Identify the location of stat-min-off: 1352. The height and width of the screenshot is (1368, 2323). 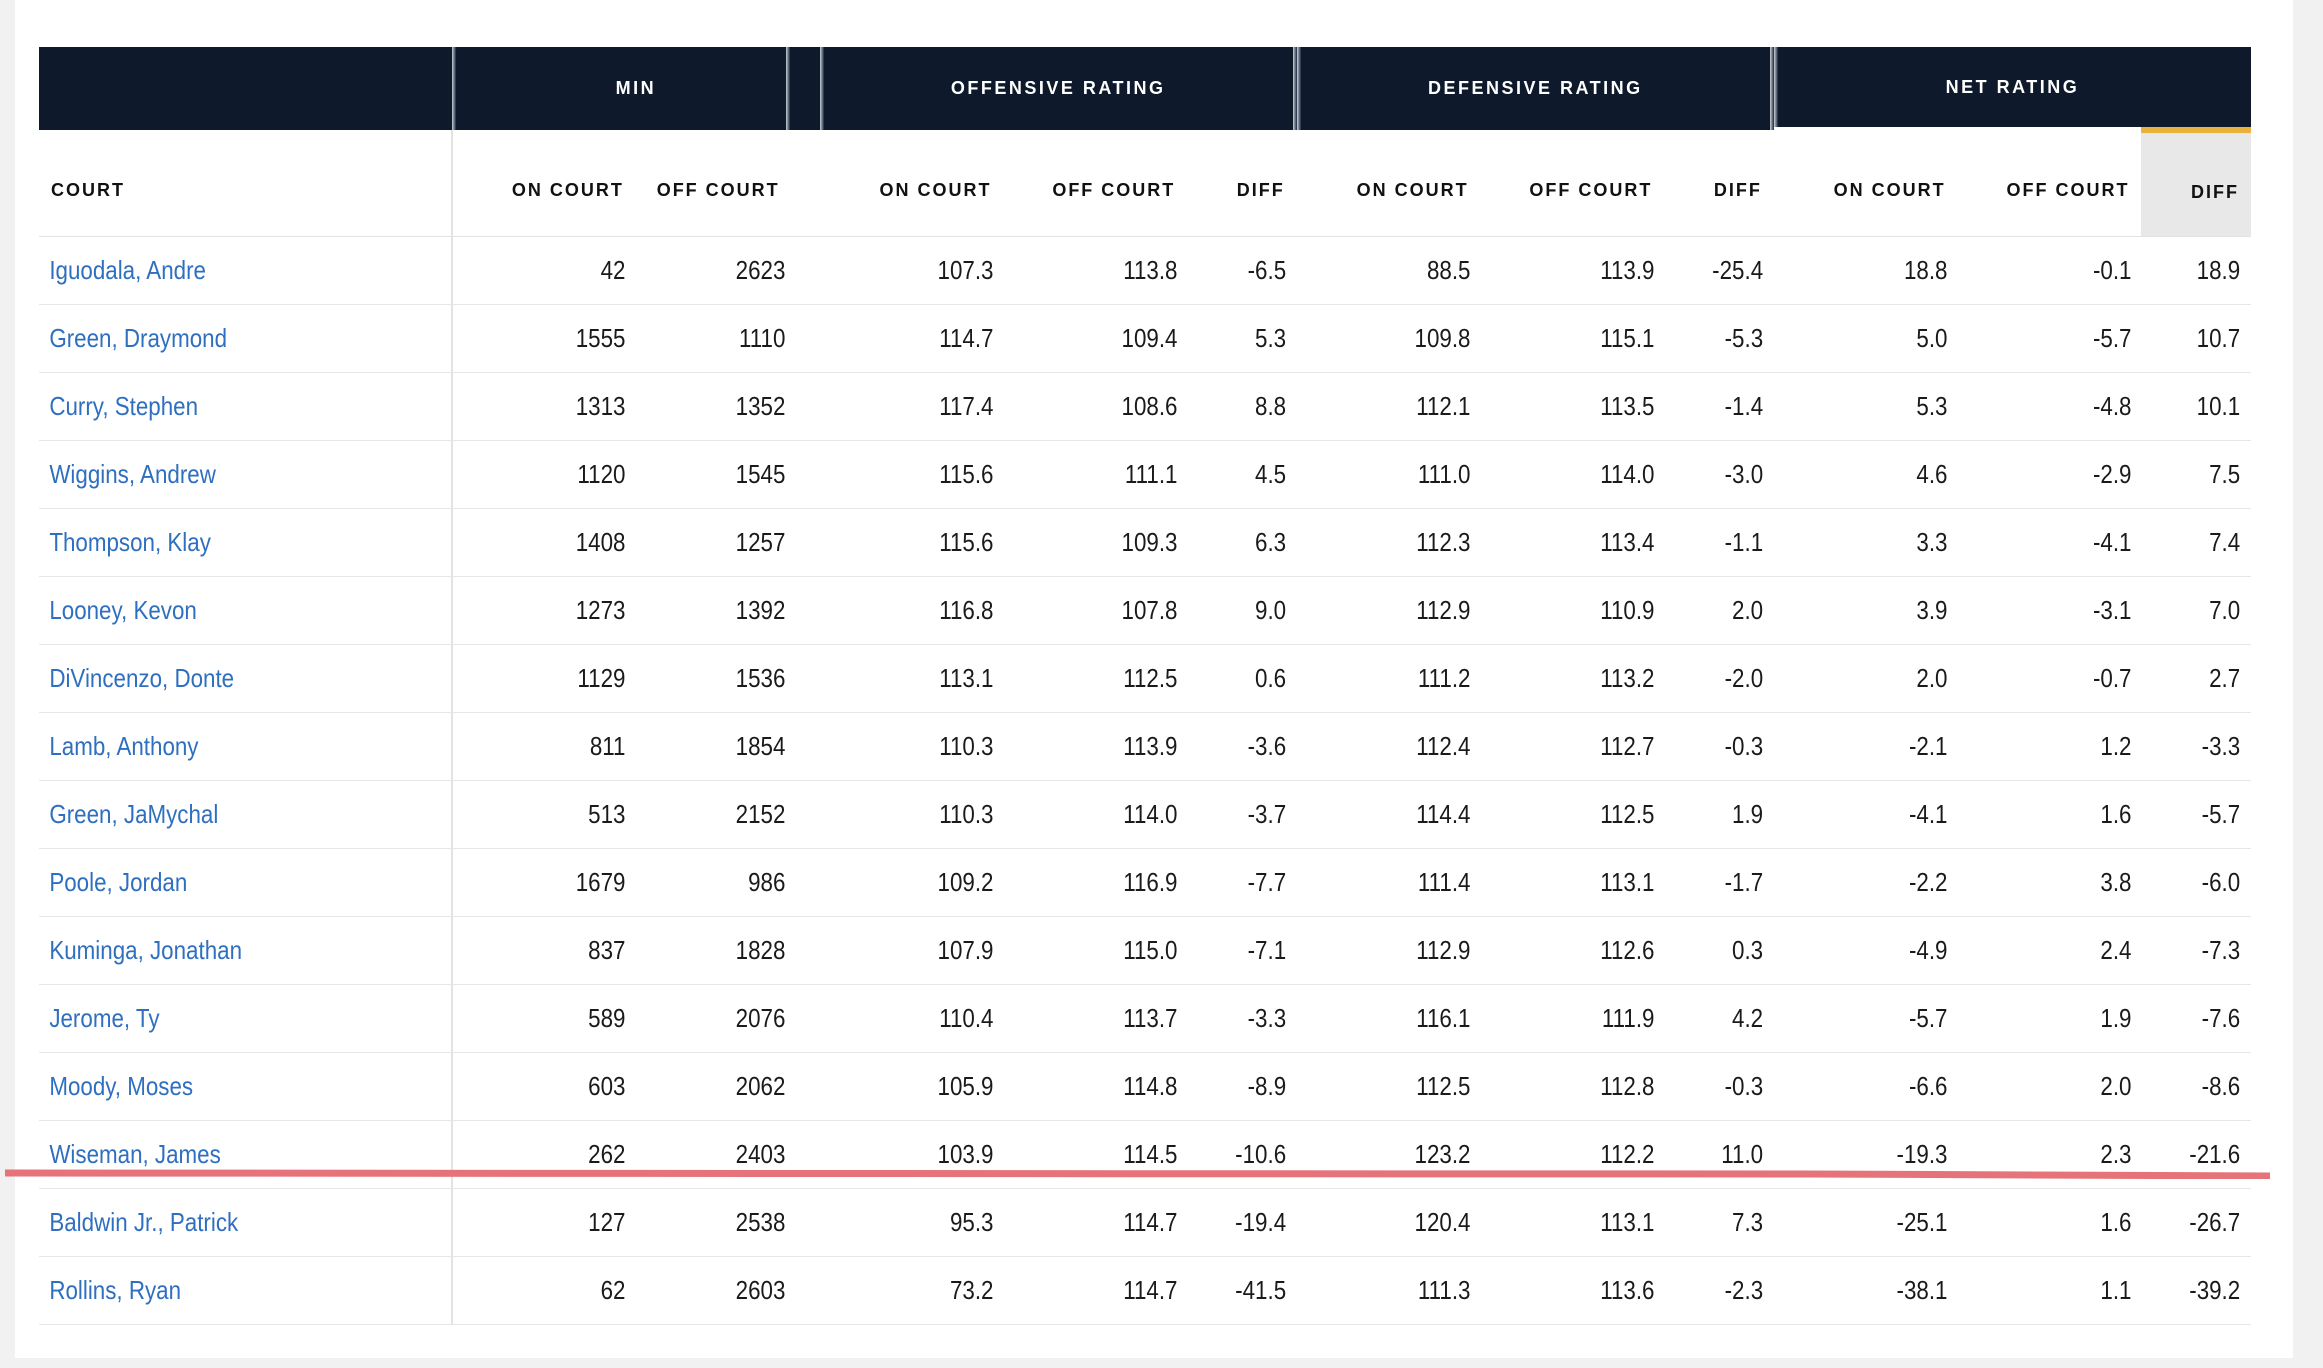
(740, 406).